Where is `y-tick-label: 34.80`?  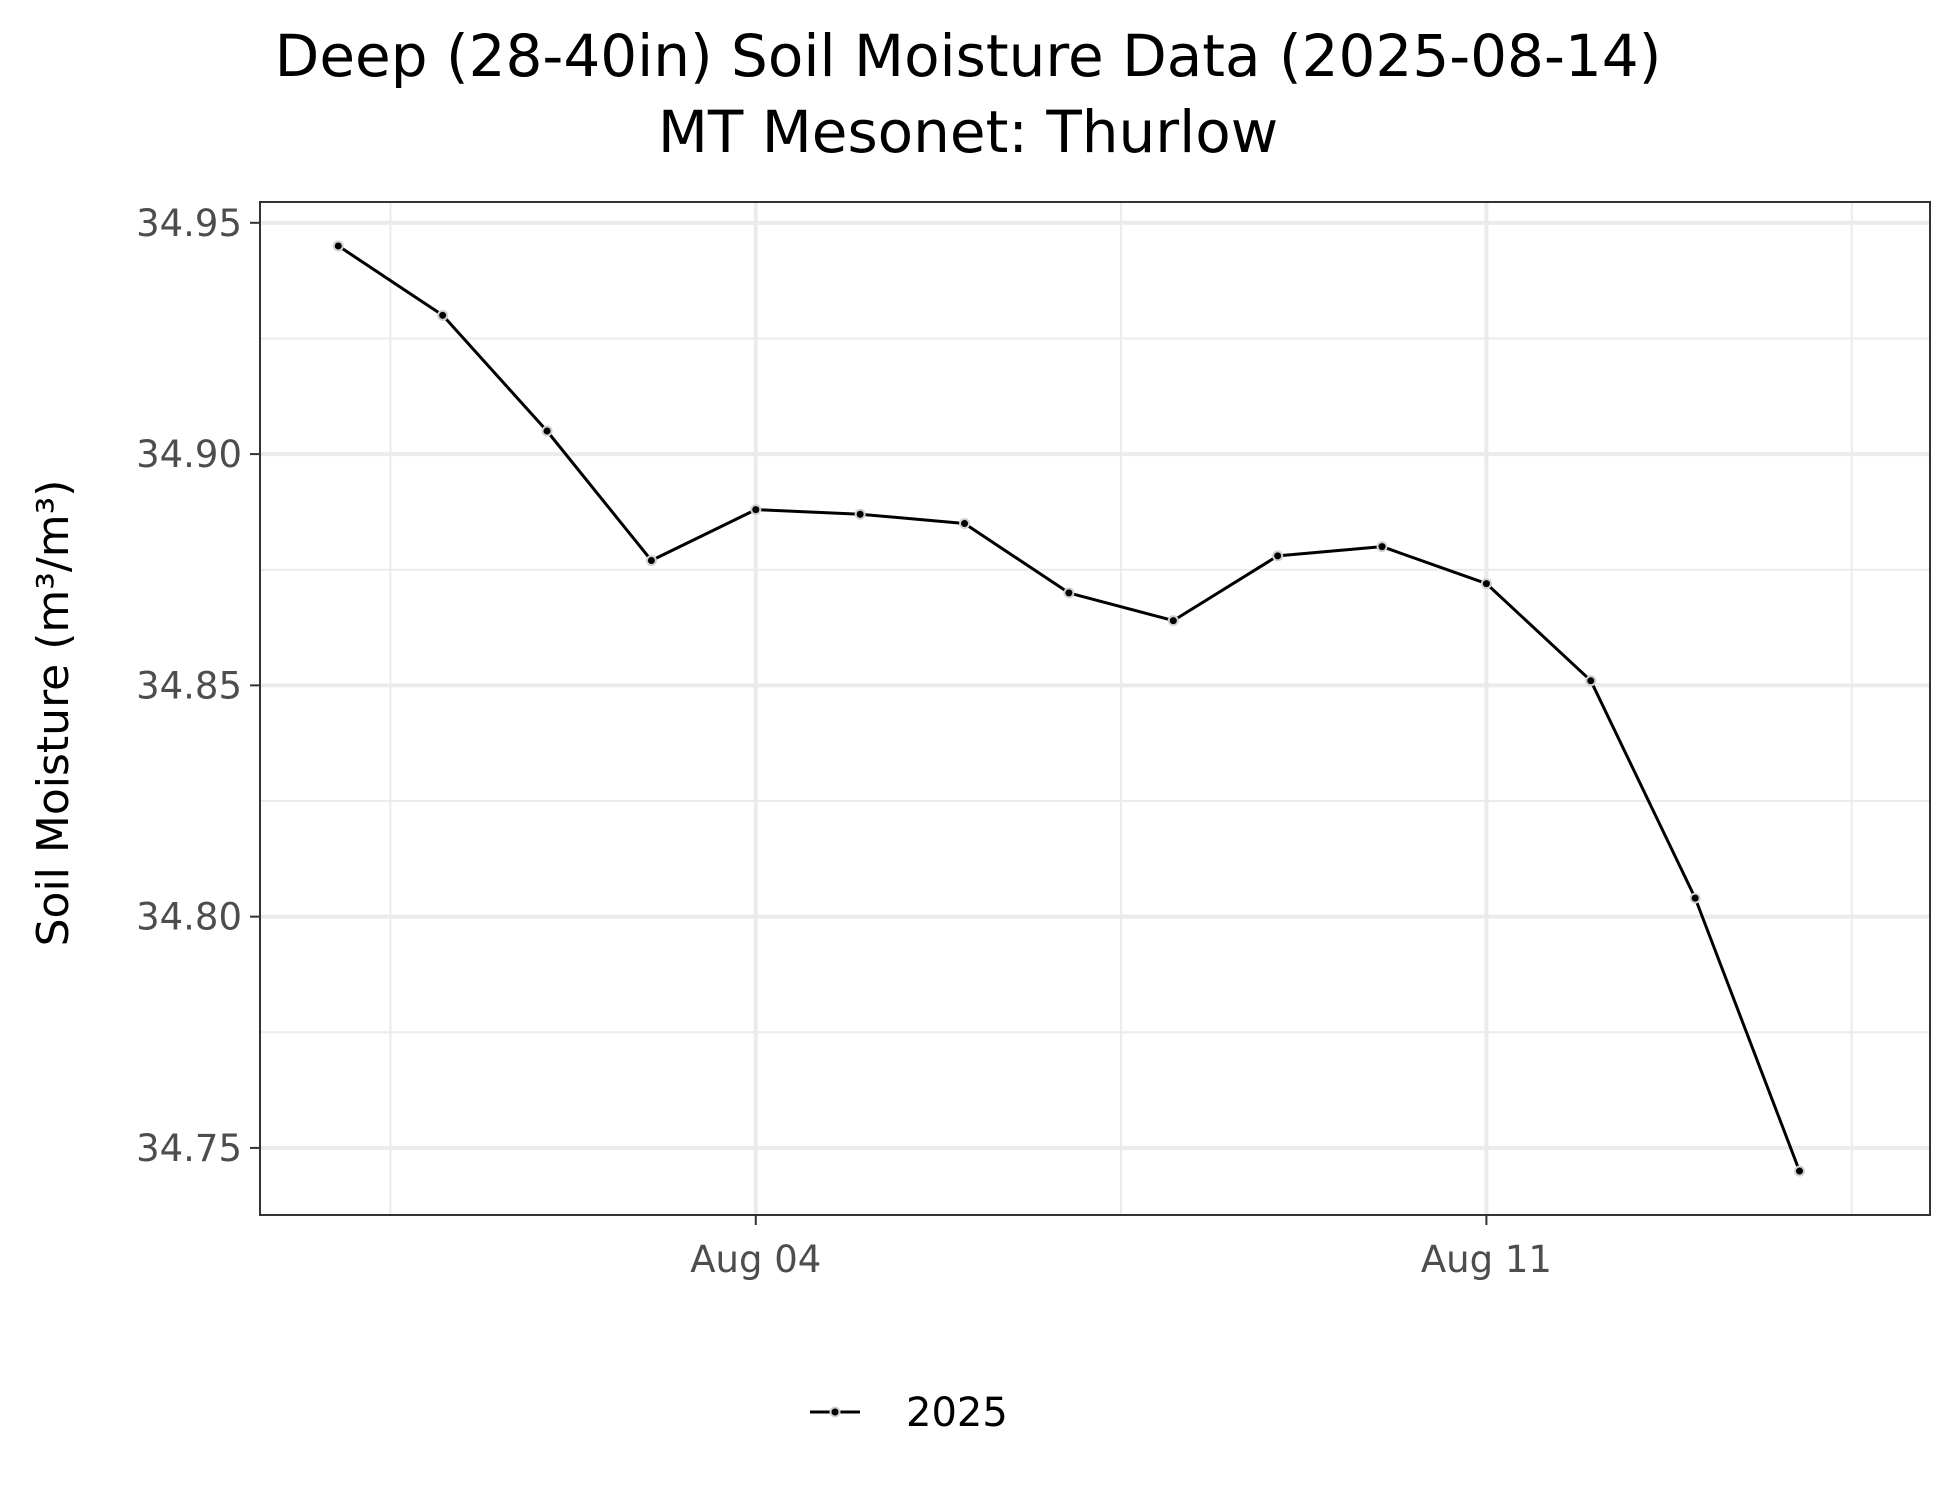
y-tick-label: 34.80 is located at coordinates (189, 917).